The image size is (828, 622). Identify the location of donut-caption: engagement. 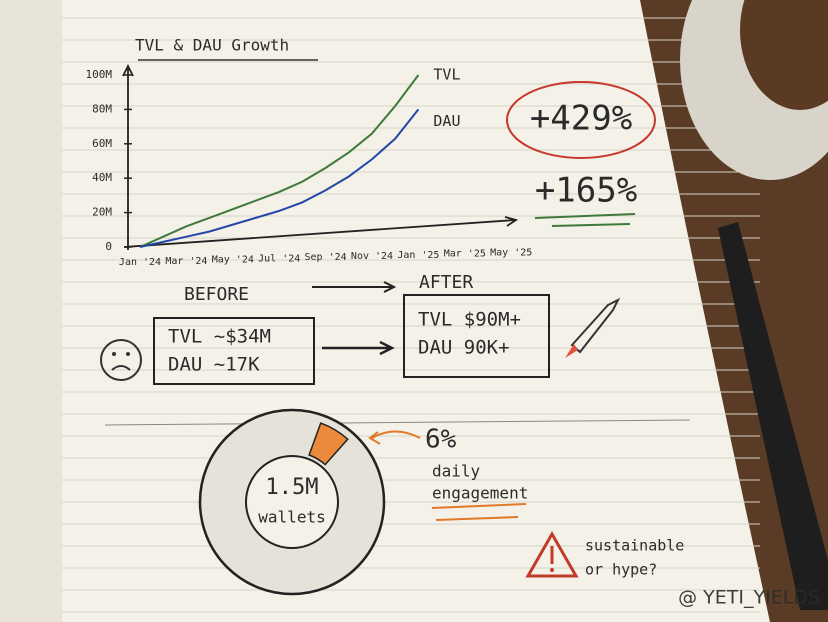
(480, 493).